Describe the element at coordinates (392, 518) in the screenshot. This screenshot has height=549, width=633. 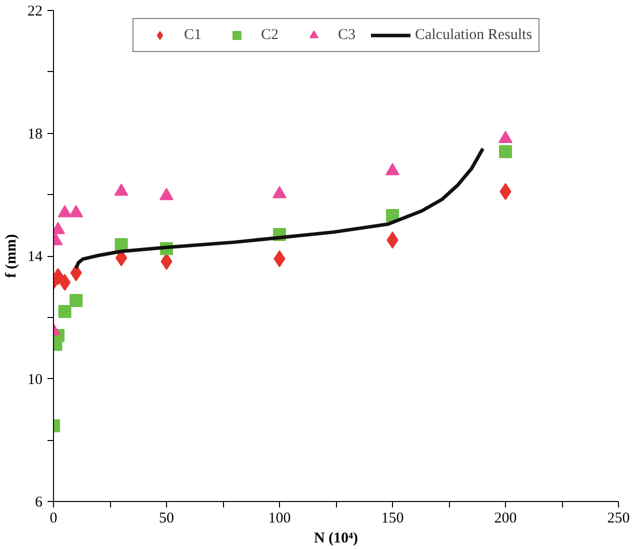
I see `x-tick-label: 150` at that location.